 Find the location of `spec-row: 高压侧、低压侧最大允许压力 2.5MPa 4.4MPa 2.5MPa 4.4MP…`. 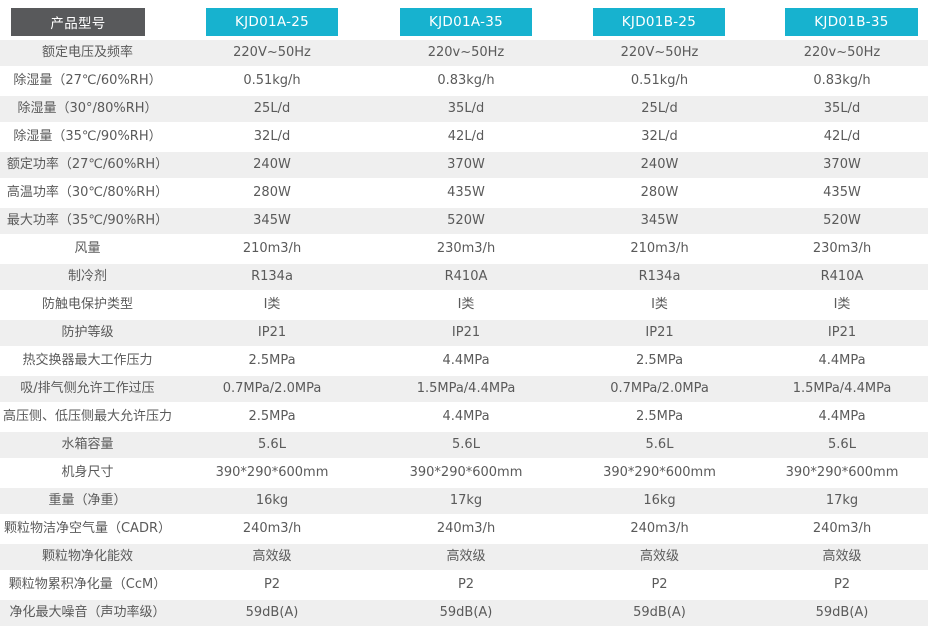

spec-row: 高压侧、低压侧最大允许压力 2.5MPa 4.4MPa 2.5MPa 4.4MP… is located at coordinates (464, 416).